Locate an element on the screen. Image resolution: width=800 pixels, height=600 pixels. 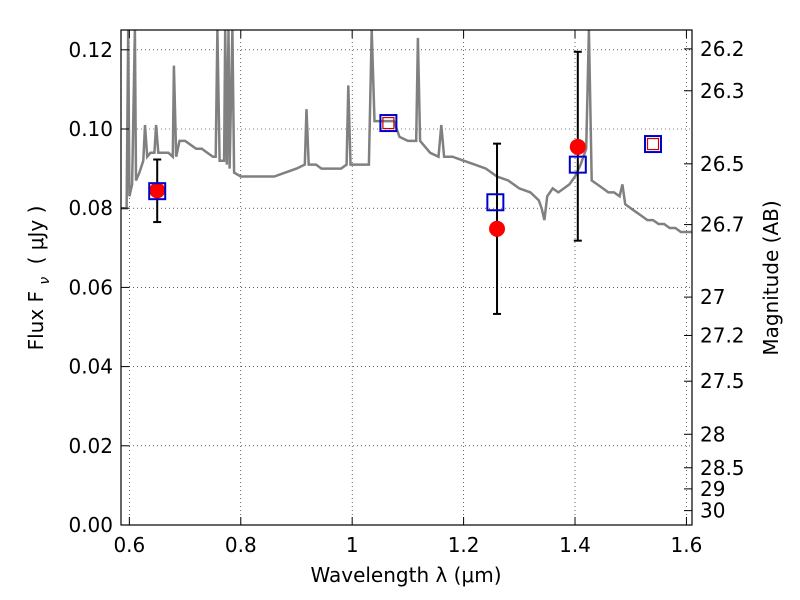
y-axis-label: Flux F ν ( μJy ) is located at coordinates (39, 278).